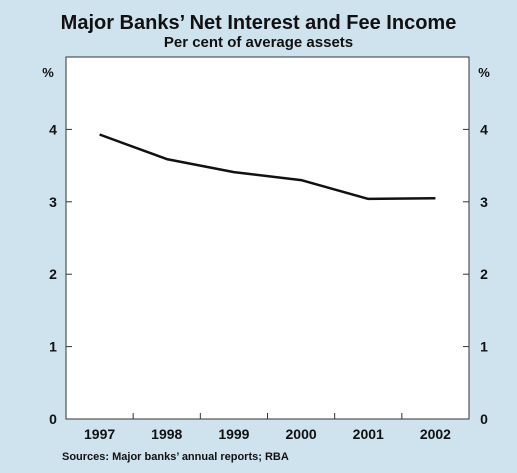 This screenshot has width=517, height=473. I want to click on y-tick-label-left: 0, so click(53, 419).